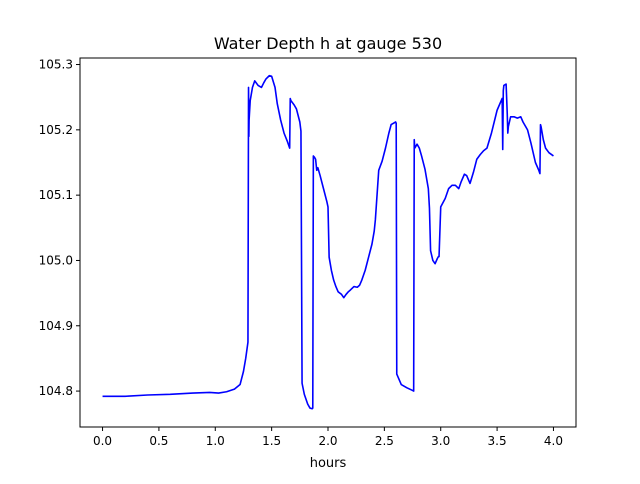  What do you see at coordinates (384, 441) in the screenshot?
I see `x-tick-label: 2.5` at bounding box center [384, 441].